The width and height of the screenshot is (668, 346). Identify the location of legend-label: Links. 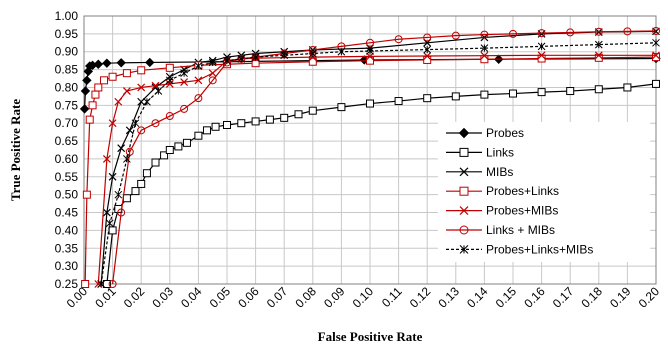
(500, 152).